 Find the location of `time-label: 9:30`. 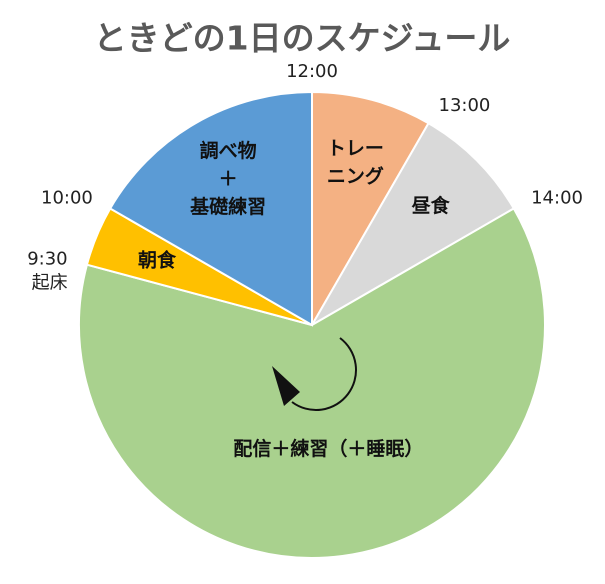

time-label: 9:30 is located at coordinates (47, 259).